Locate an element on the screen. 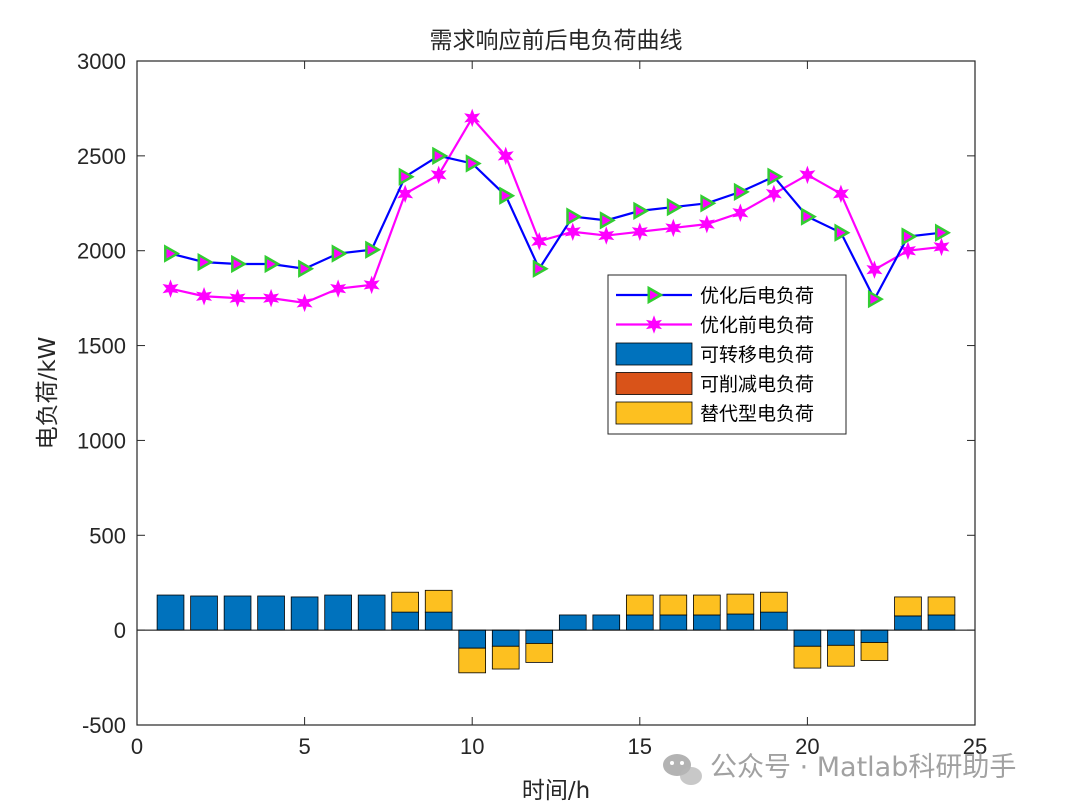  y-tick-label: 500 is located at coordinates (107, 535).